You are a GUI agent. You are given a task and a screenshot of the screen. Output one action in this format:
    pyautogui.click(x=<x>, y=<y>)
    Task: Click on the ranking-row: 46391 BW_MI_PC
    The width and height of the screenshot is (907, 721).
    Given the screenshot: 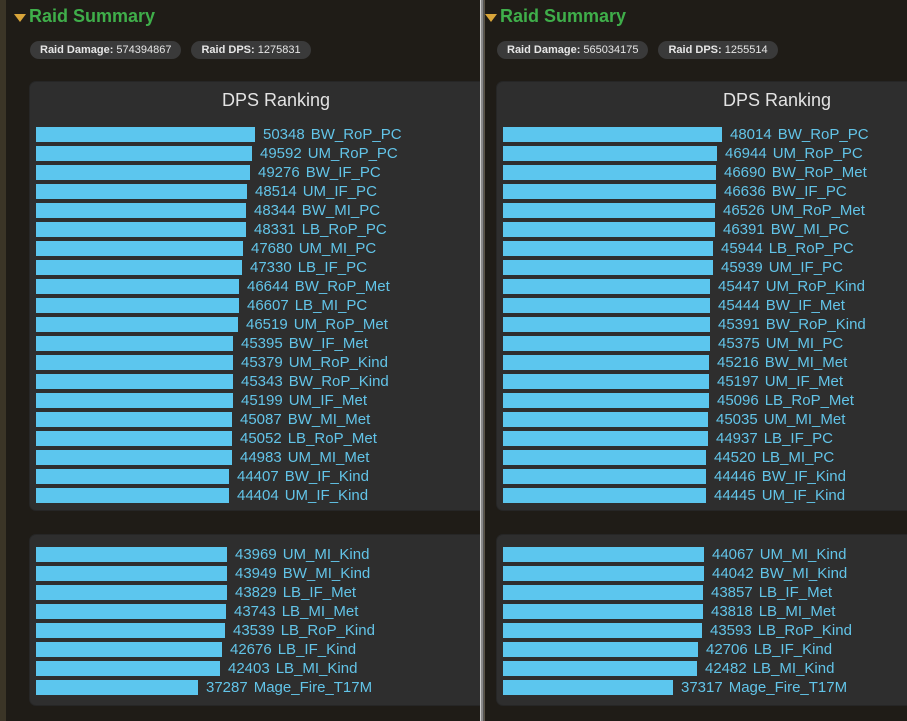 What is the action you would take?
    pyautogui.click(x=686, y=229)
    